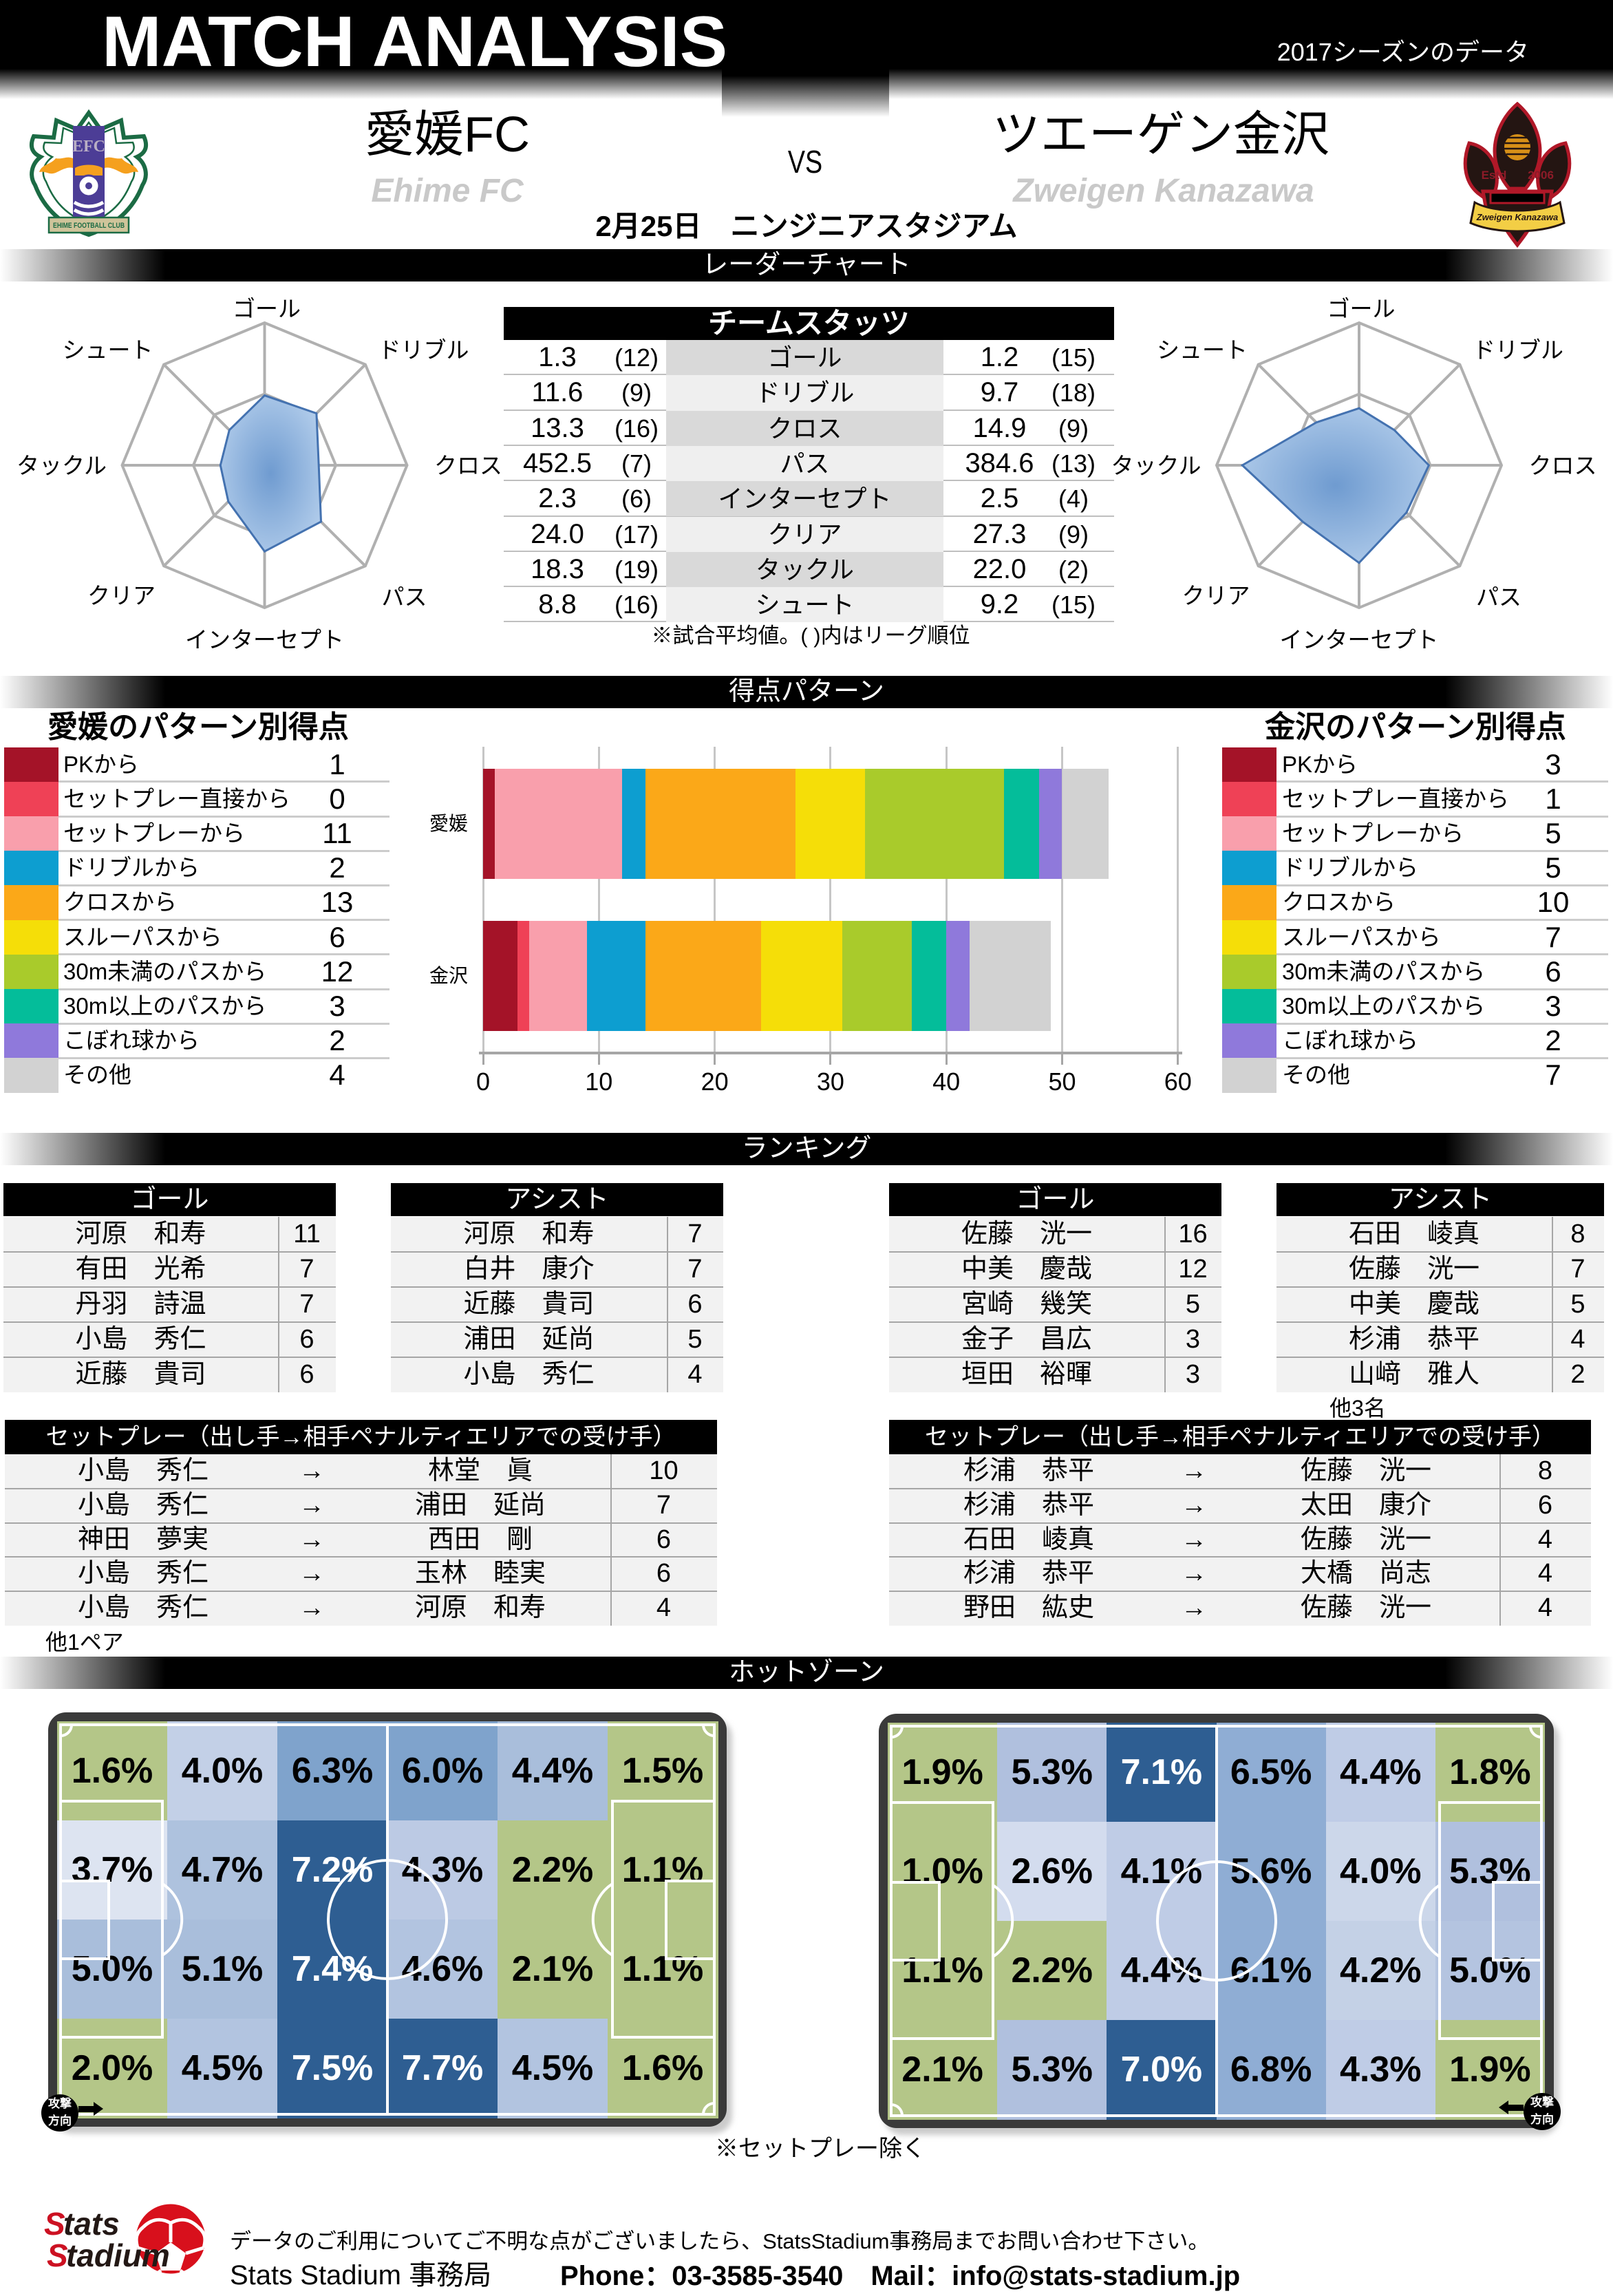  Describe the element at coordinates (118, 2255) in the screenshot. I see `svg-text: tadium` at that location.